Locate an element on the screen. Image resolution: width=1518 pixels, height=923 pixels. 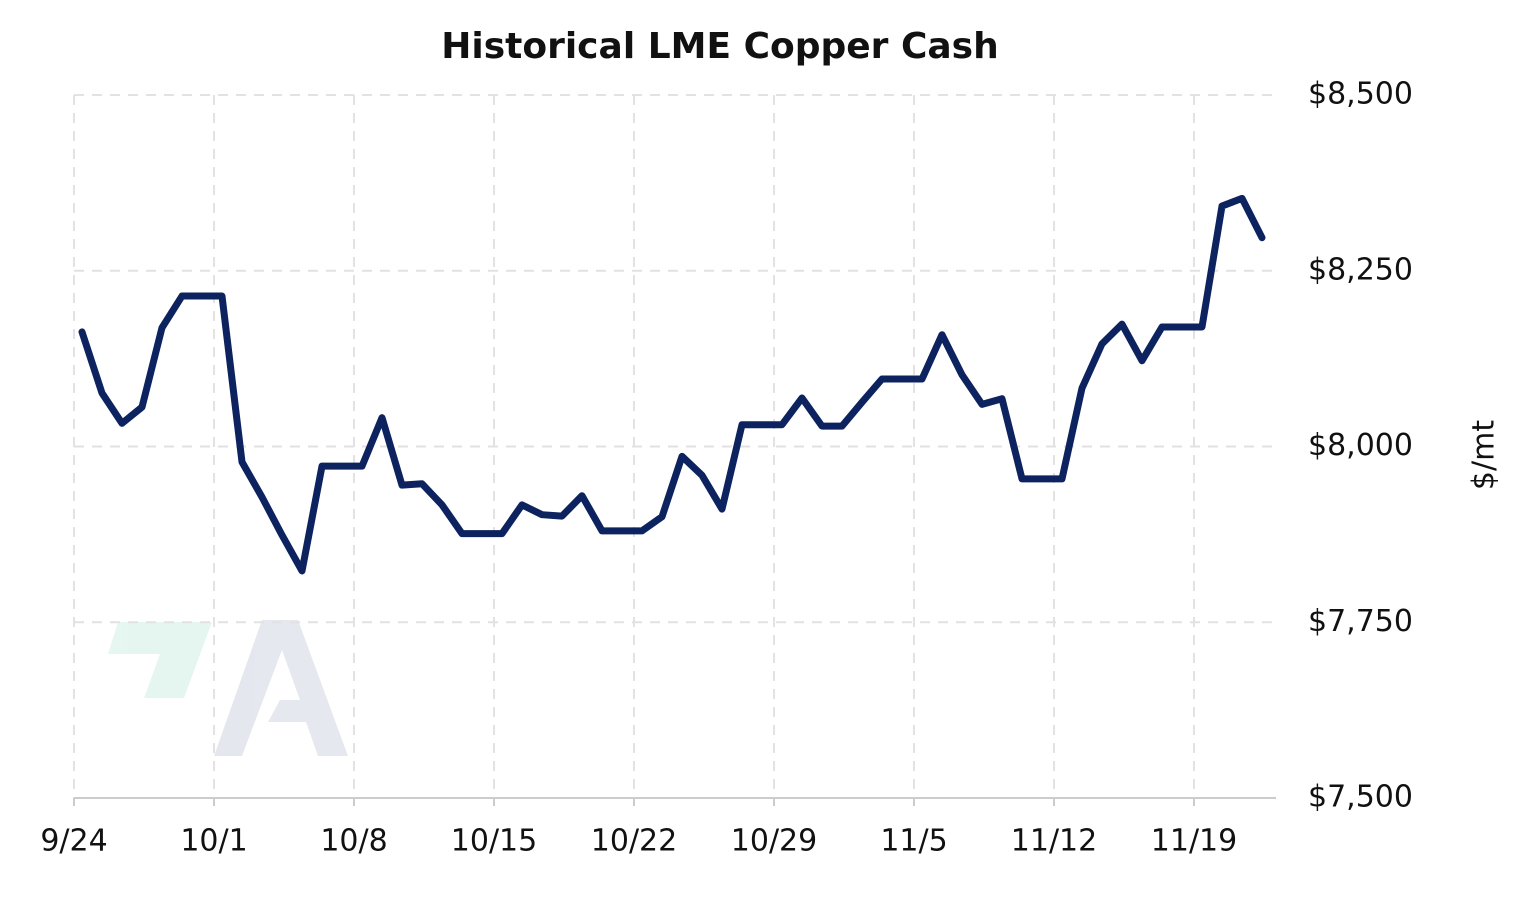
y-tick-label: $7,500 is located at coordinates (1360, 797).